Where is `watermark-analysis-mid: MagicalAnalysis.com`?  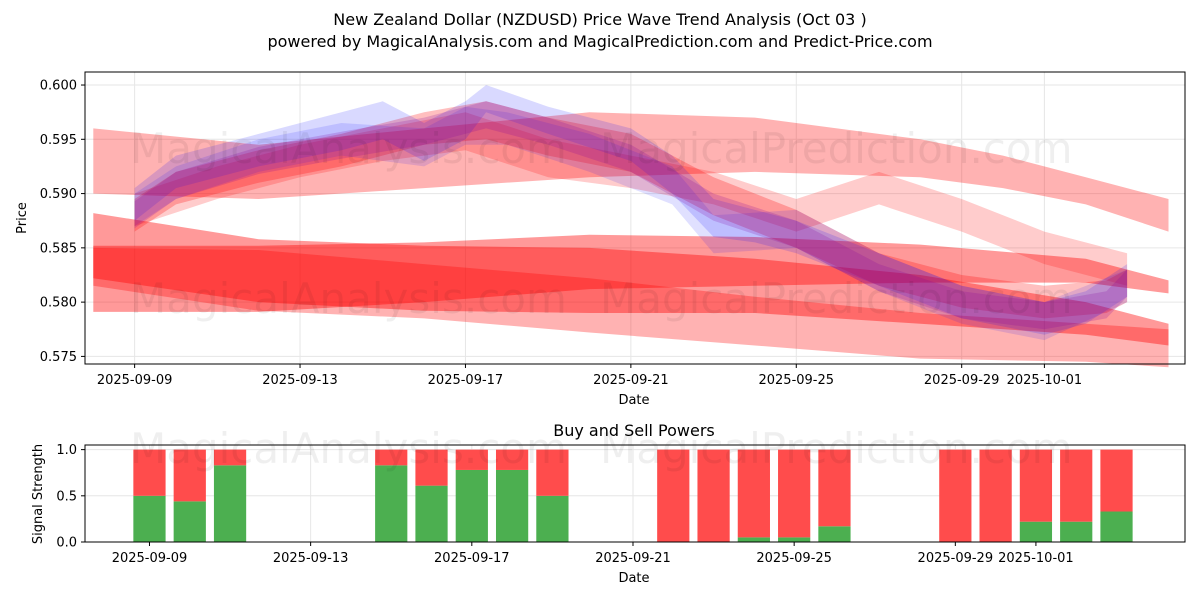
watermark-analysis-mid: MagicalAnalysis.com is located at coordinates (348, 298).